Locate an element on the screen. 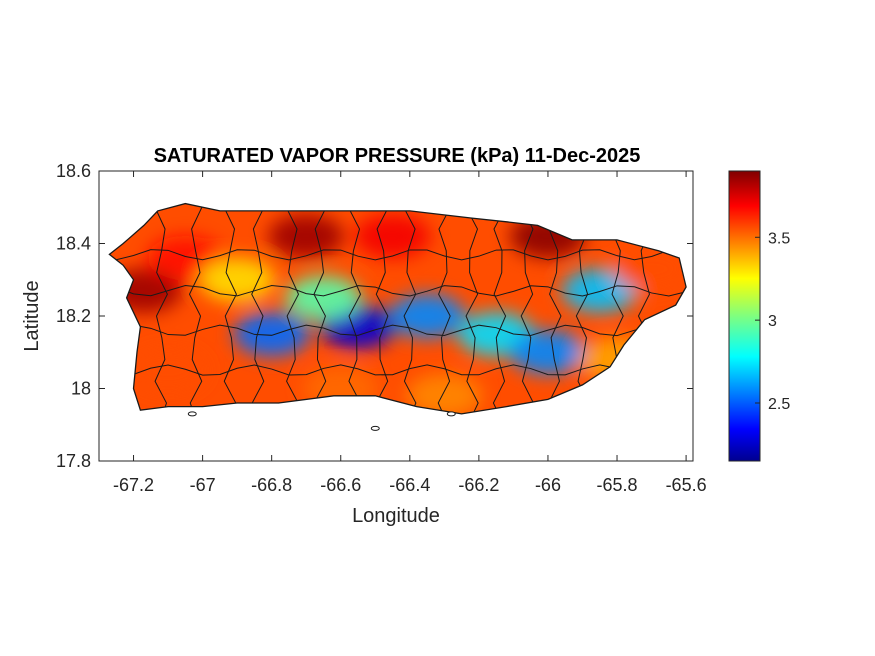  colorbar-tick-label: 3 is located at coordinates (772, 321).